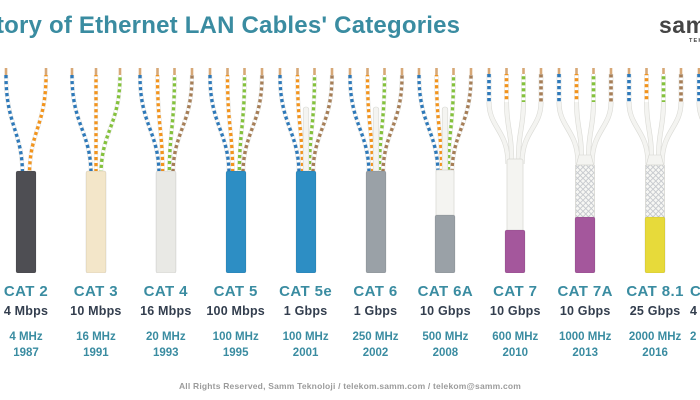  What do you see at coordinates (585, 353) in the screenshot?
I see `category-year: 2013` at bounding box center [585, 353].